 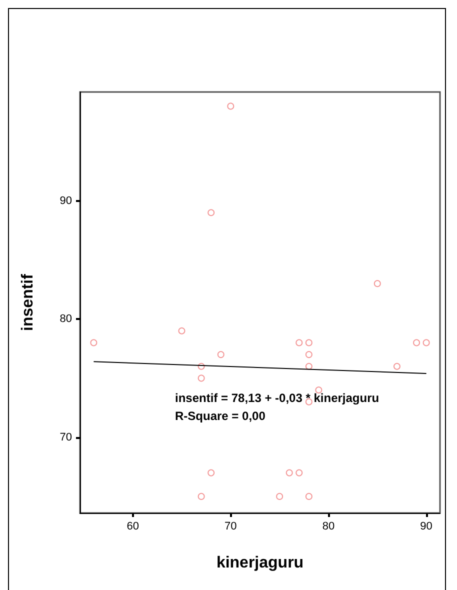 What do you see at coordinates (426, 526) in the screenshot?
I see `x-tick-label: 90` at bounding box center [426, 526].